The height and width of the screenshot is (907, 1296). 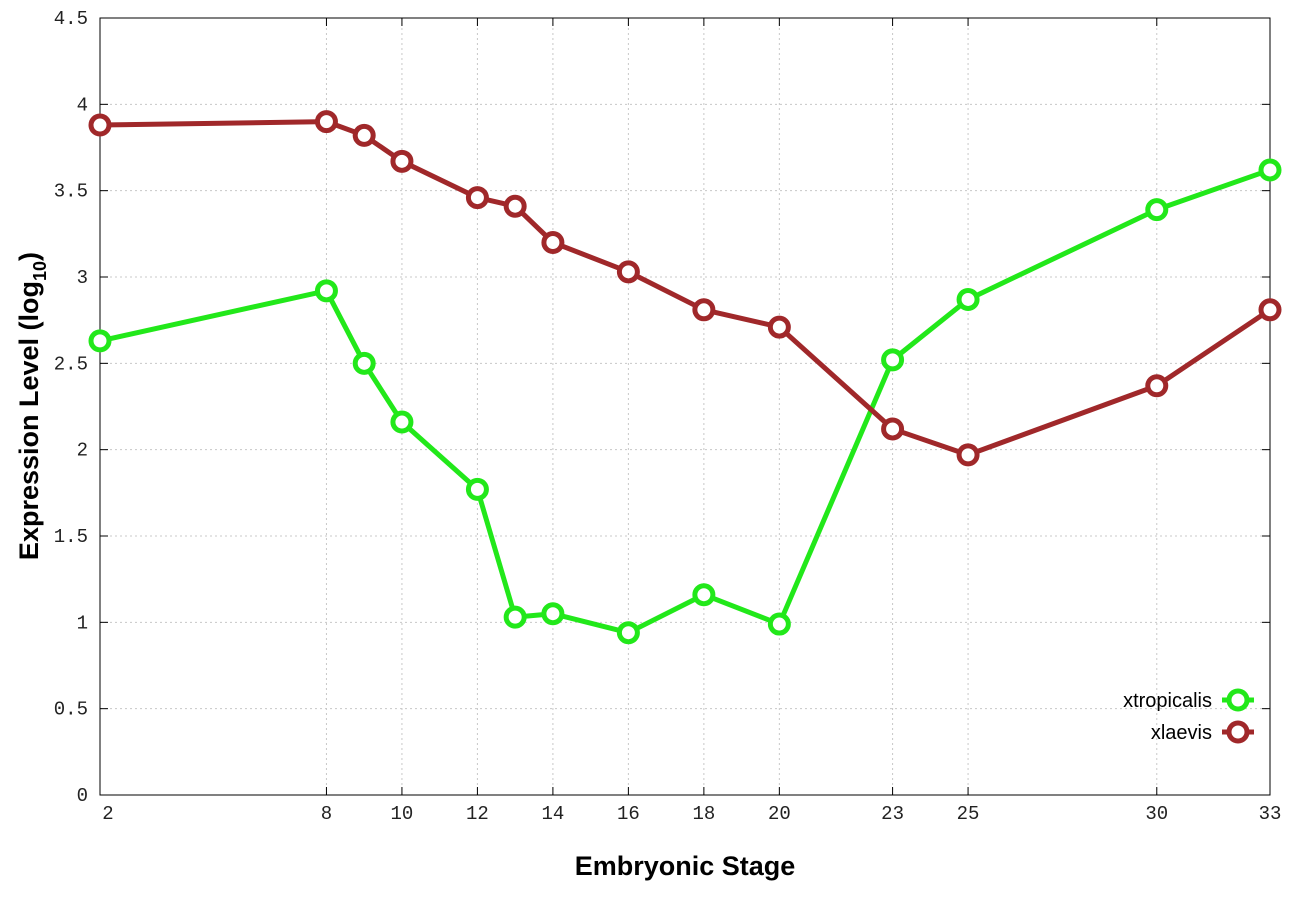 What do you see at coordinates (1167, 701) in the screenshot?
I see `legend-label-xtropicalis: xtropicalis` at bounding box center [1167, 701].